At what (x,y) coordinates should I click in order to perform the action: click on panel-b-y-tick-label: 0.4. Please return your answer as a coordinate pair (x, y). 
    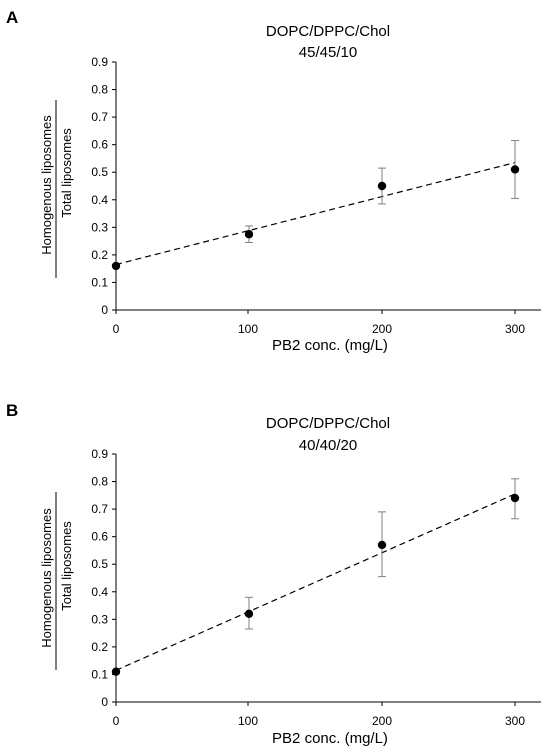
    Looking at the image, I should click on (99, 592).